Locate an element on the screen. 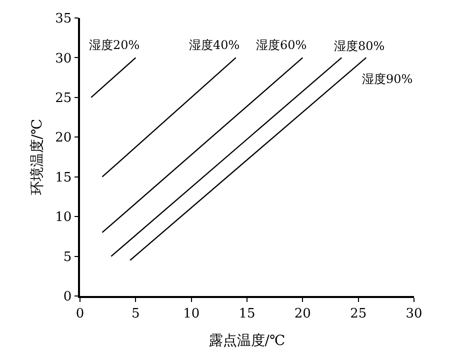  x-tick-label: 15 is located at coordinates (247, 314).